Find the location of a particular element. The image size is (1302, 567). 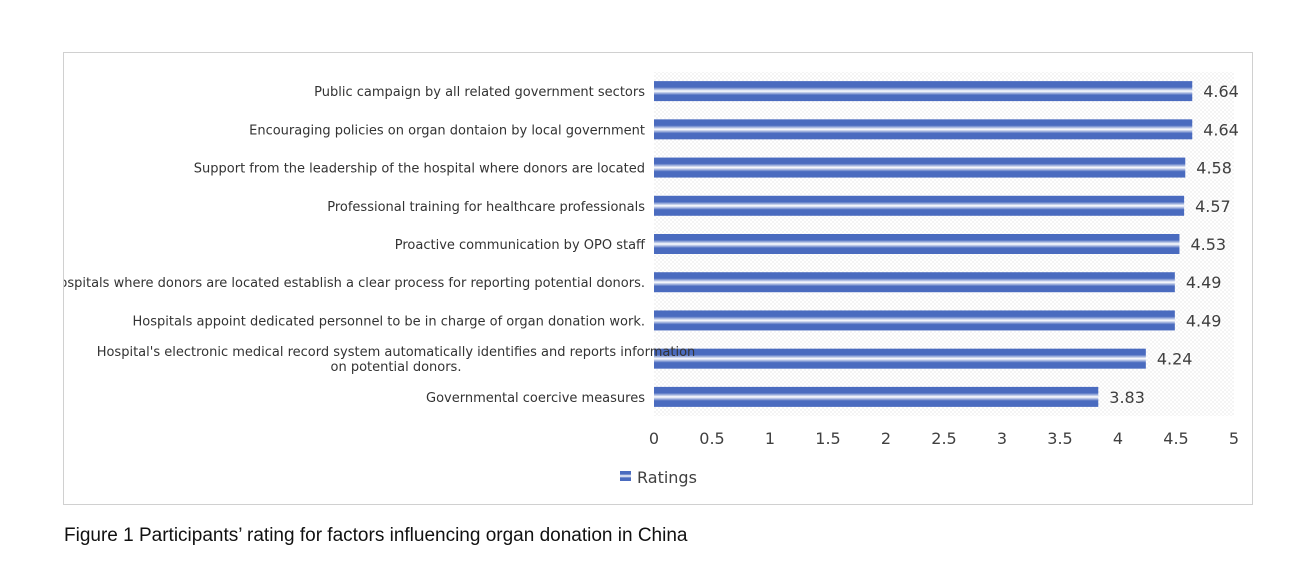

x-tick-label-11: 5 is located at coordinates (1234, 438).